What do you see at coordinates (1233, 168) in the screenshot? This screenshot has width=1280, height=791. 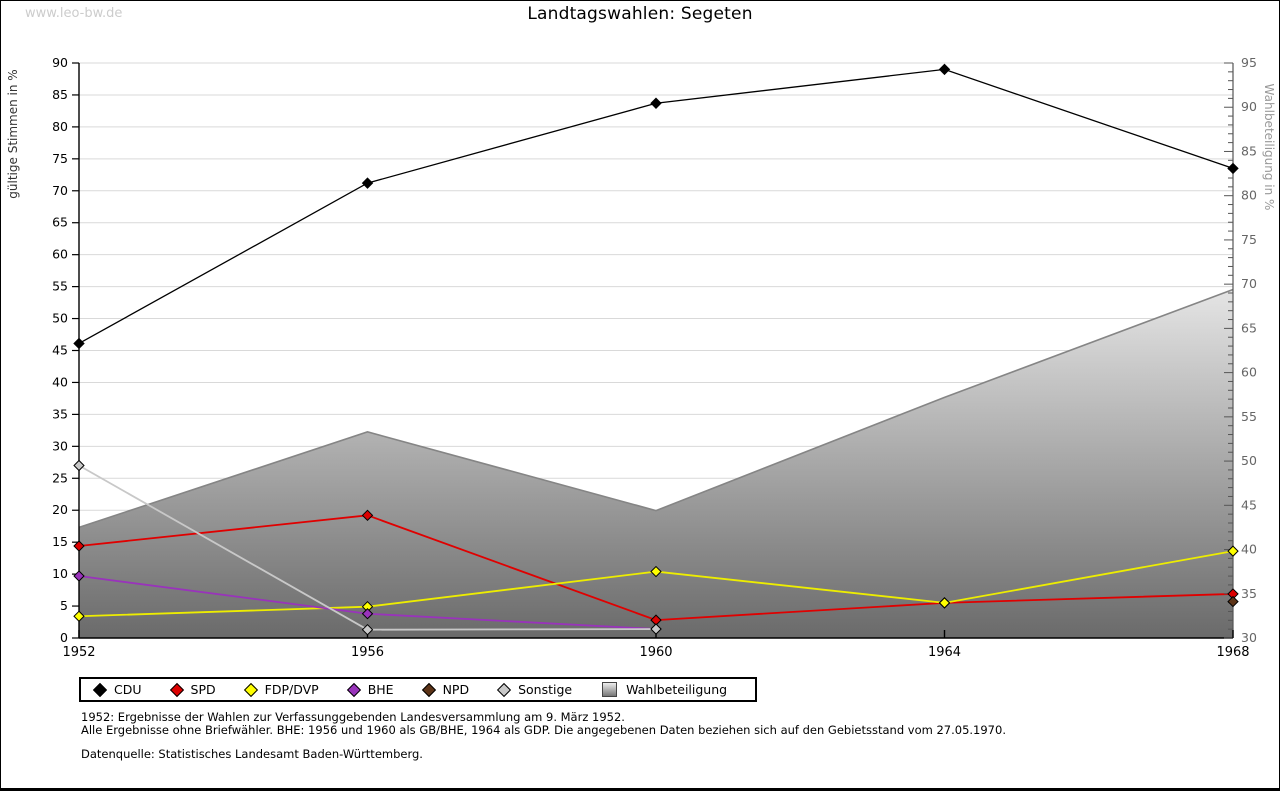 I see `point-cdu-1968` at bounding box center [1233, 168].